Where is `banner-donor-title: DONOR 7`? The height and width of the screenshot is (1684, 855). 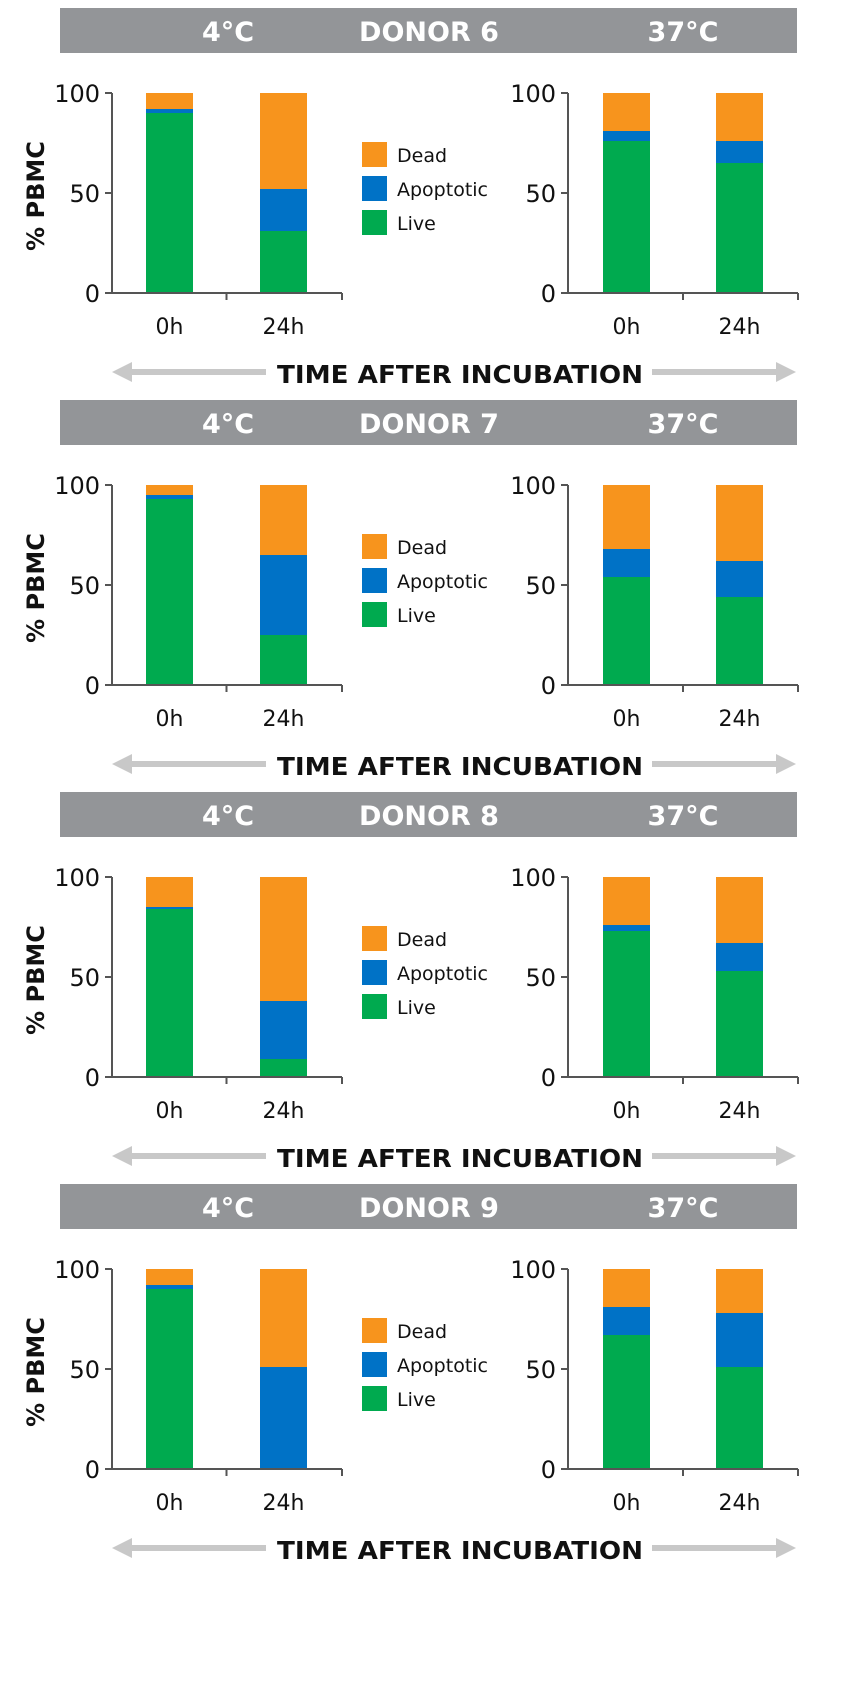 banner-donor-title: DONOR 7 is located at coordinates (429, 424).